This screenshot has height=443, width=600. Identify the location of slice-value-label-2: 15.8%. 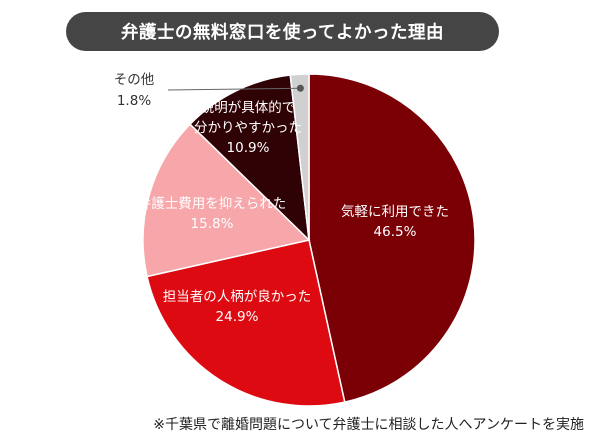
(212, 224).